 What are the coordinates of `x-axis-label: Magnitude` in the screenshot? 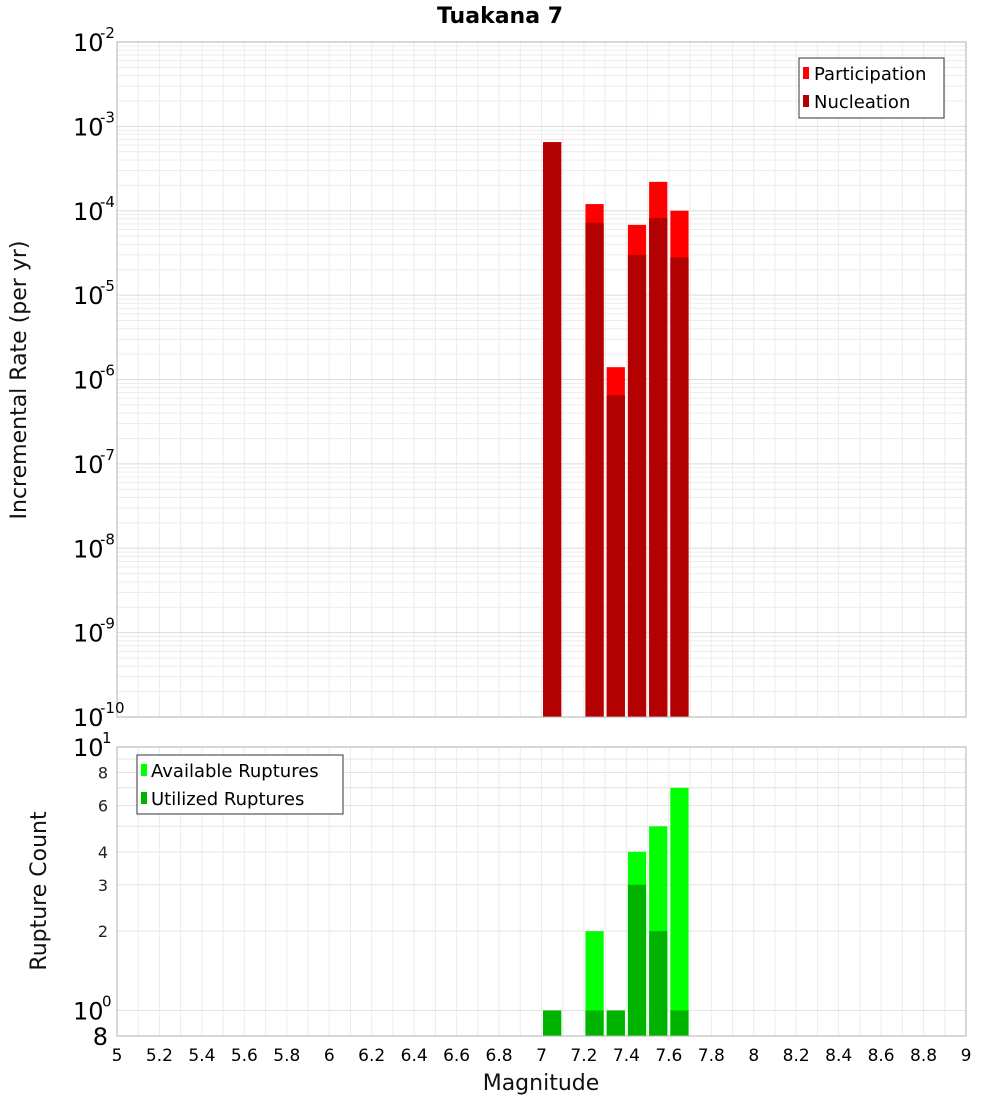 It's located at (541, 1083).